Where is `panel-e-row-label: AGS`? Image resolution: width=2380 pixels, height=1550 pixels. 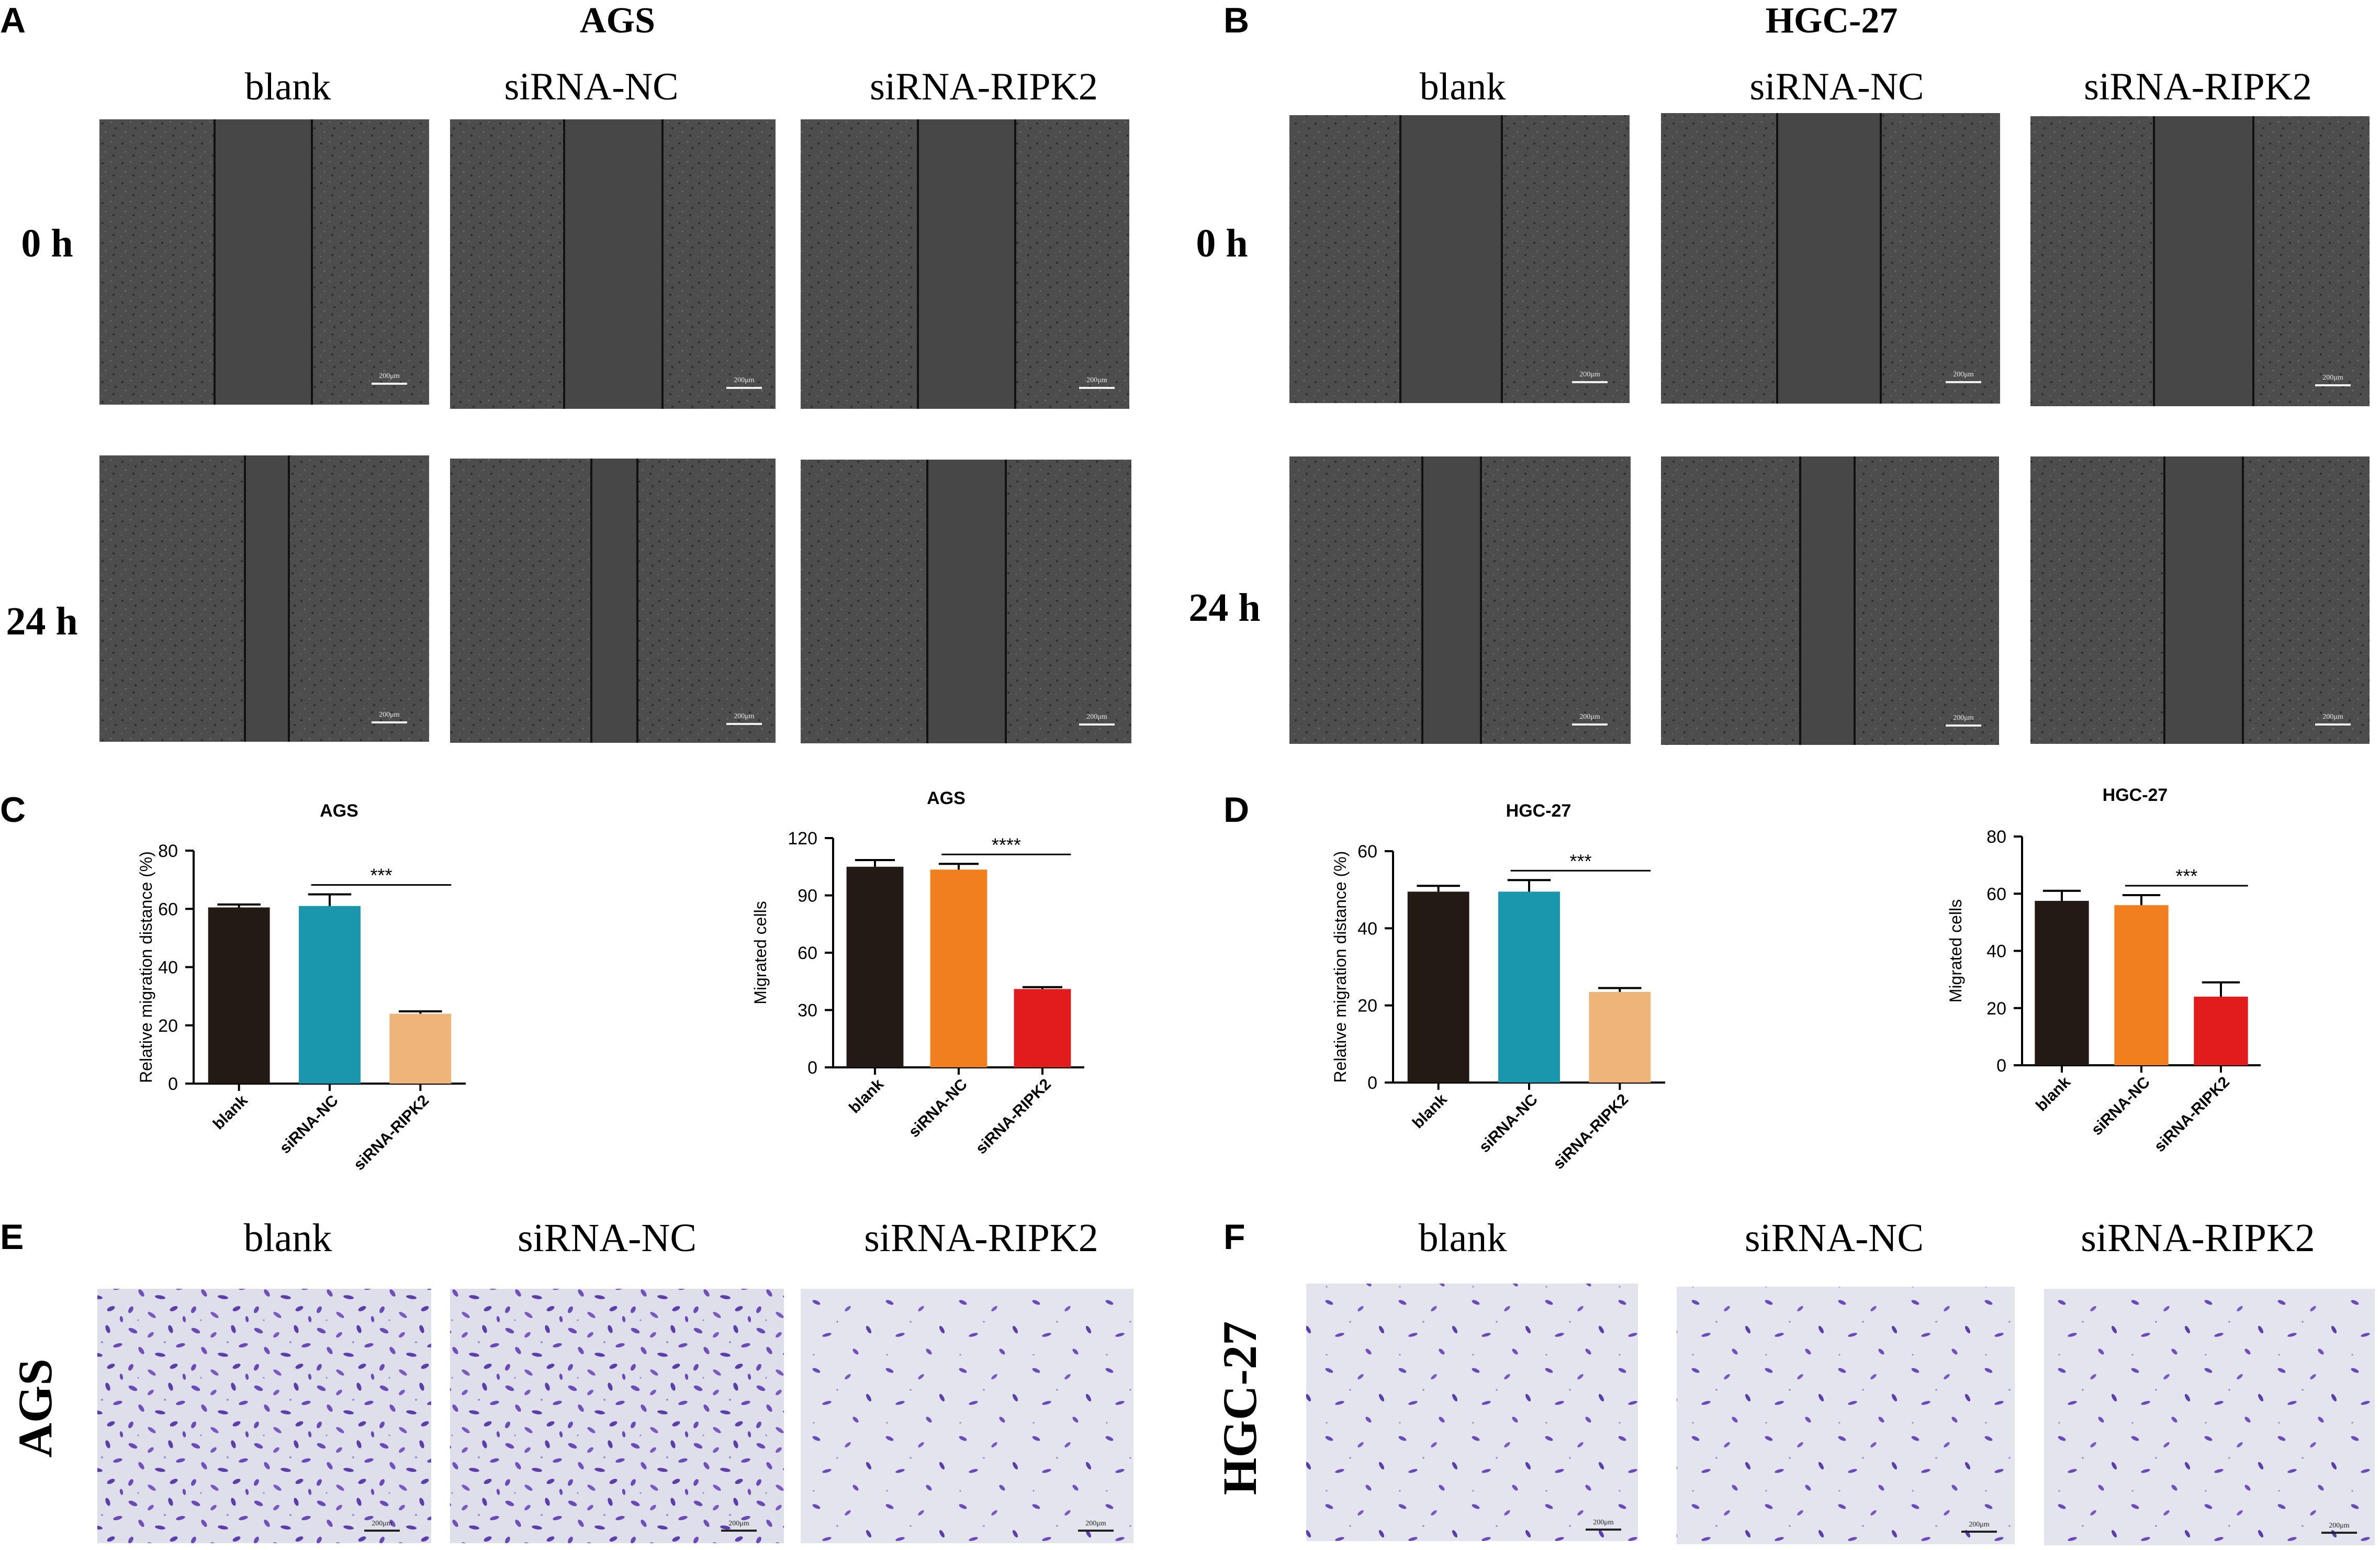
panel-e-row-label: AGS is located at coordinates (35, 1407).